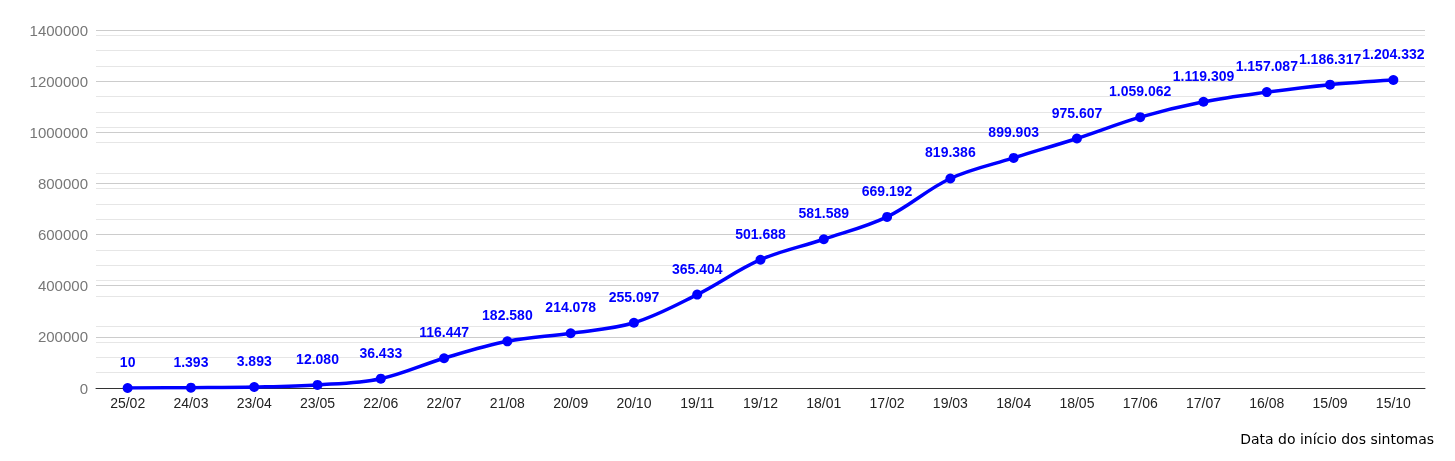 This screenshot has width=1455, height=461. I want to click on data-label: 1.157.087, so click(1267, 66).